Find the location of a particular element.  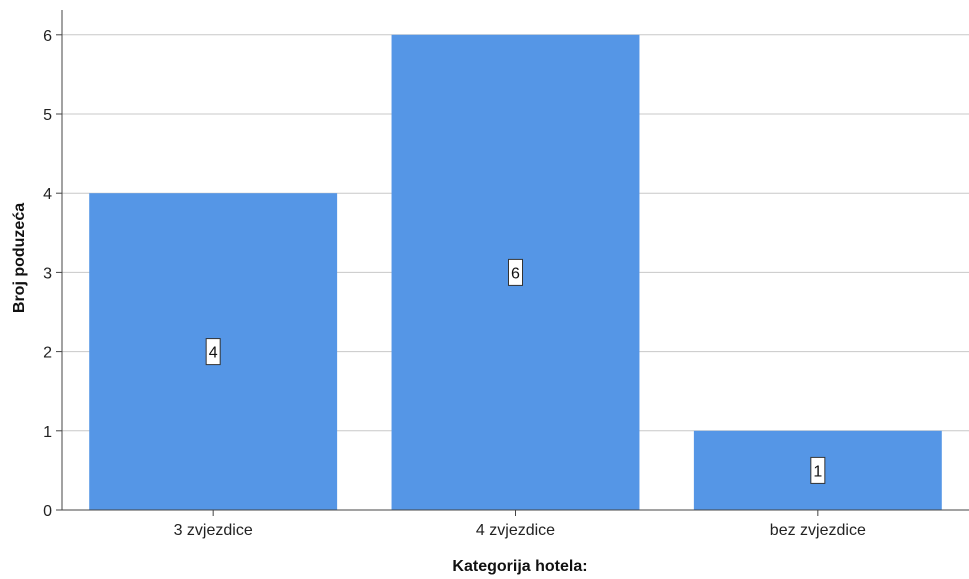

x-tick-label: bez zvjezdice is located at coordinates (818, 530).